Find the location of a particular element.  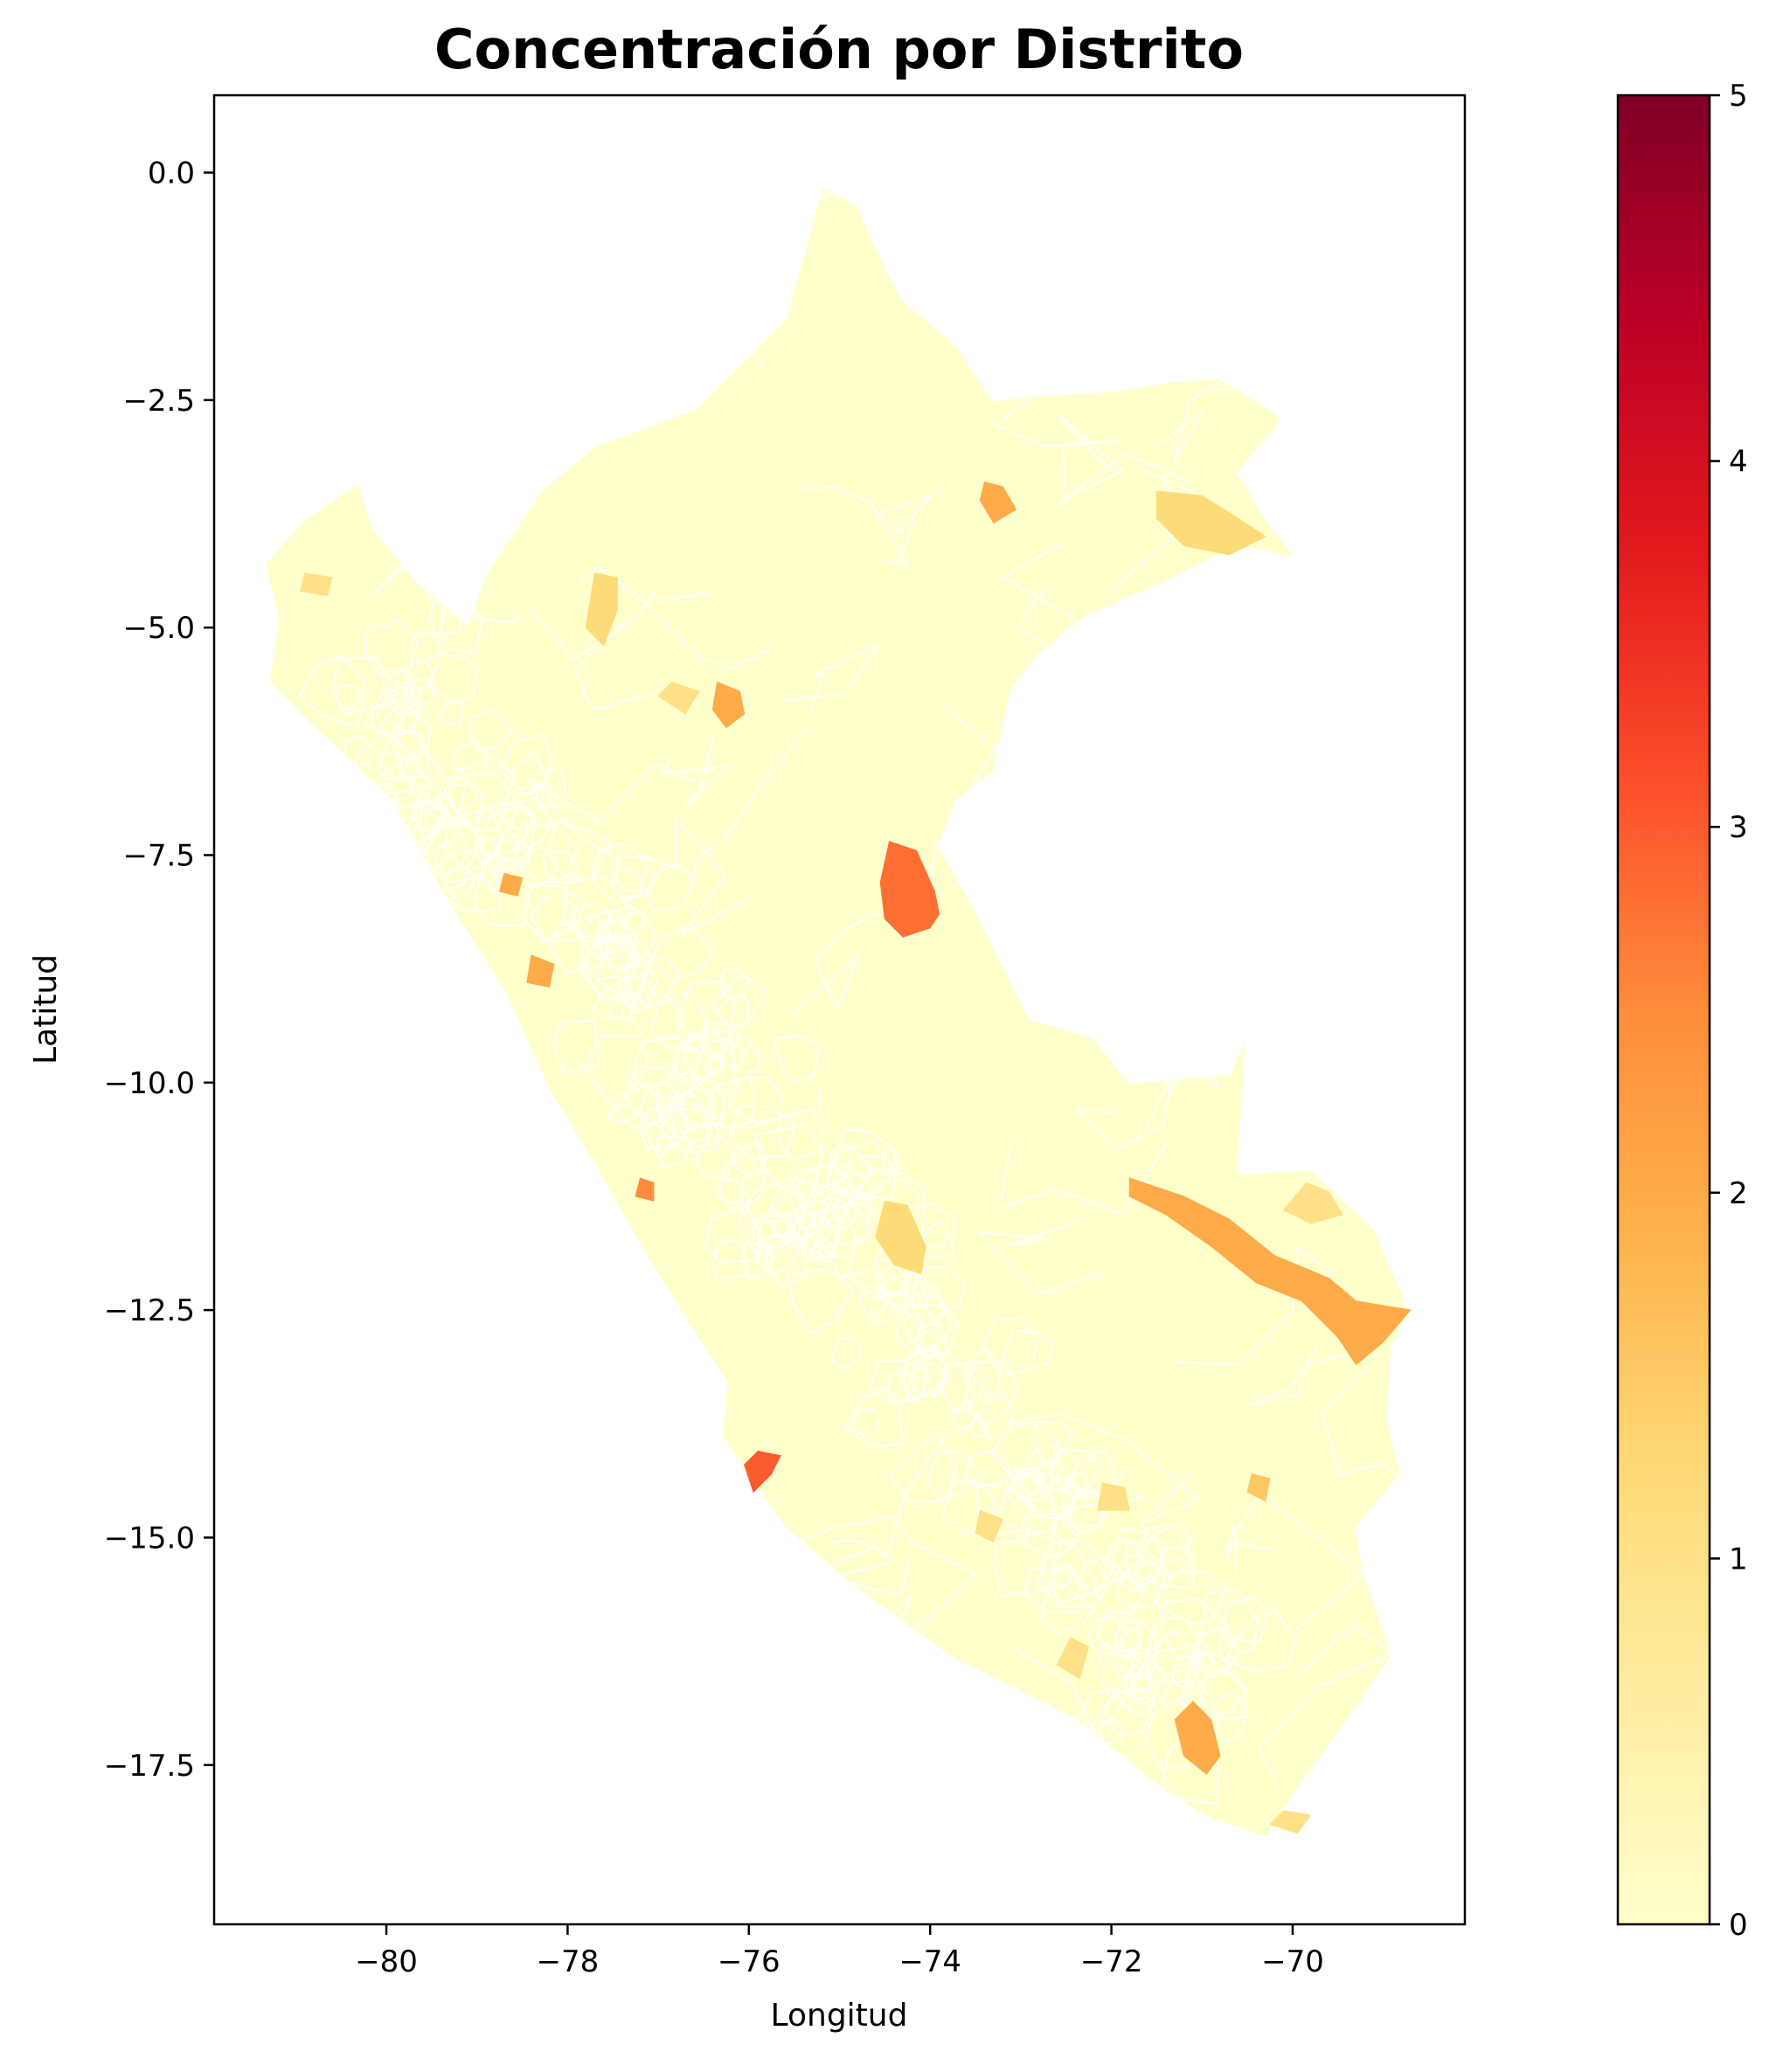

colorbar-ticks: 0 1 2 3 4 5 is located at coordinates (1729, 1011).